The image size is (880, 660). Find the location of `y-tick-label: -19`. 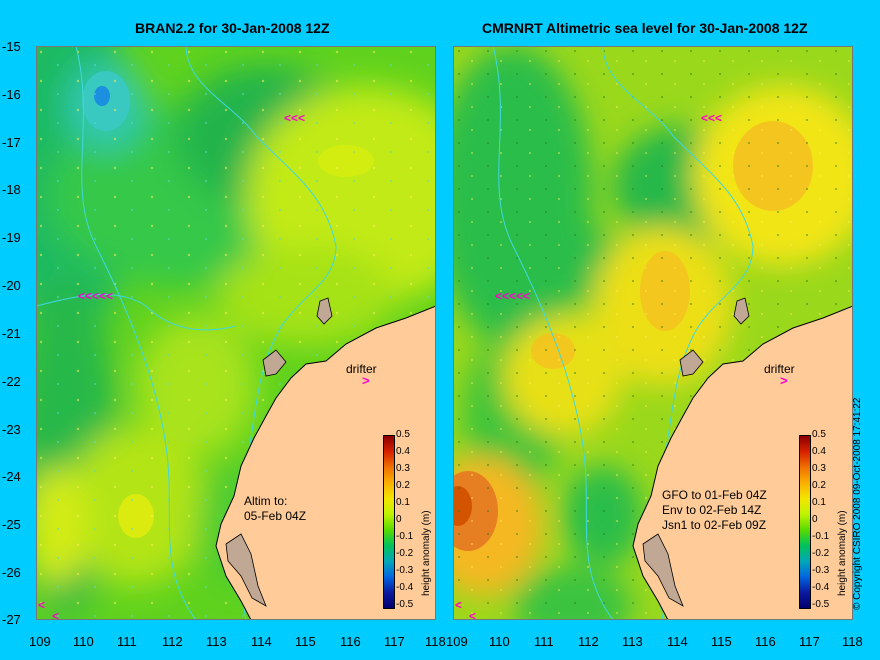

y-tick-label: -19 is located at coordinates (11, 237).